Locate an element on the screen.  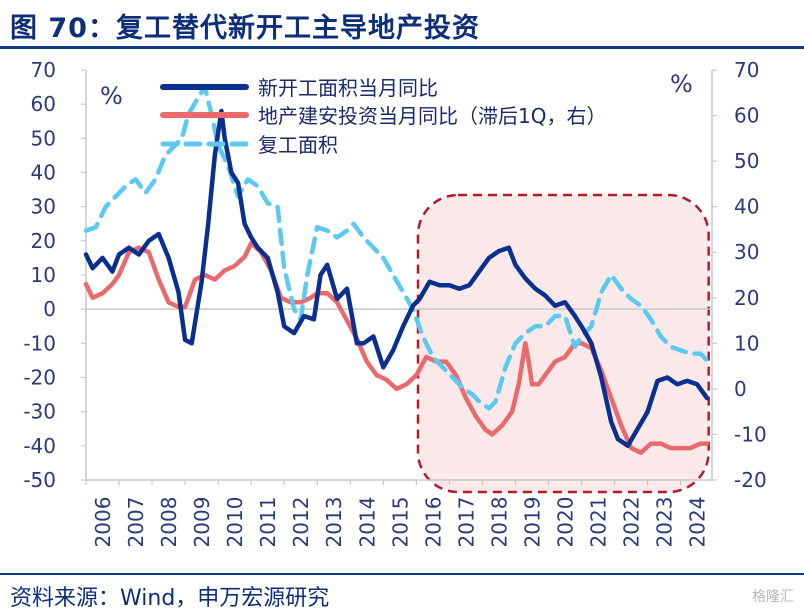
x-tick-label: 2008 is located at coordinates (169, 522).